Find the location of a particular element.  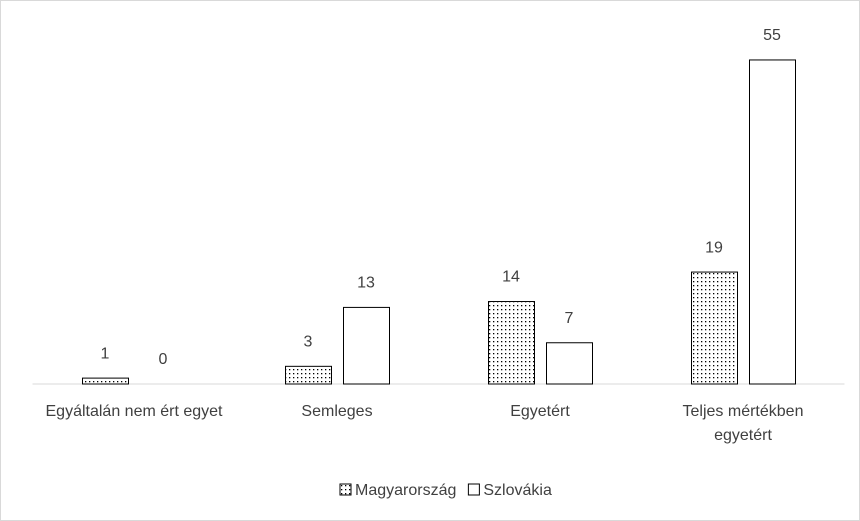

data-label: 3 is located at coordinates (308, 342).